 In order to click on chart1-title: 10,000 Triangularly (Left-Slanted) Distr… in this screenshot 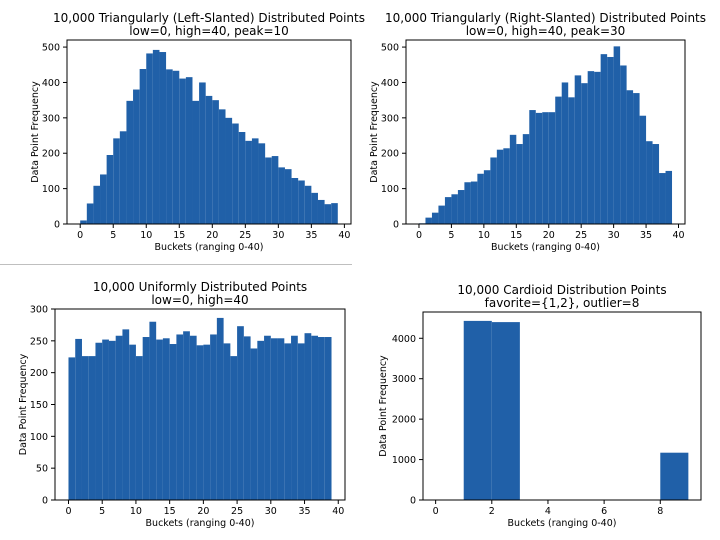, I will do `click(209, 18)`.